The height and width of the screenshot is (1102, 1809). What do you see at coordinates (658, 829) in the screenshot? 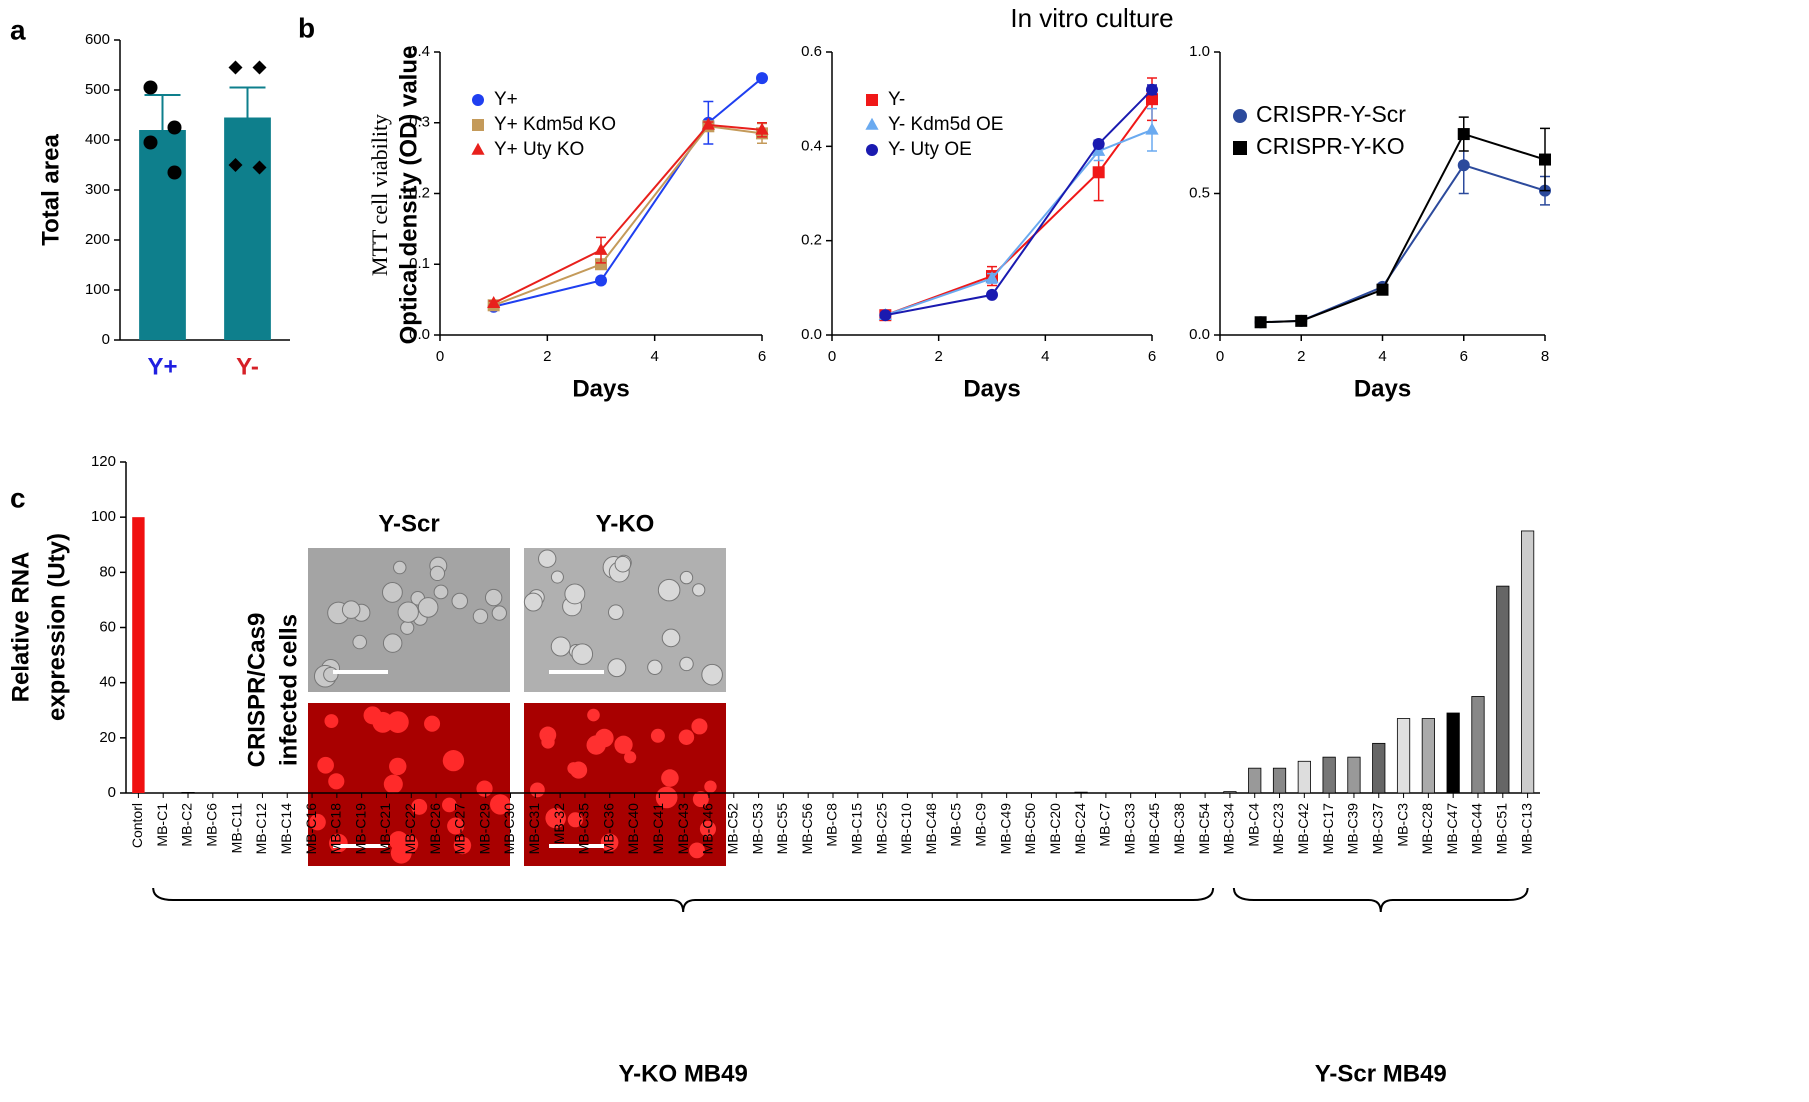
I see `x-tick-label: MB-C41` at bounding box center [658, 829].